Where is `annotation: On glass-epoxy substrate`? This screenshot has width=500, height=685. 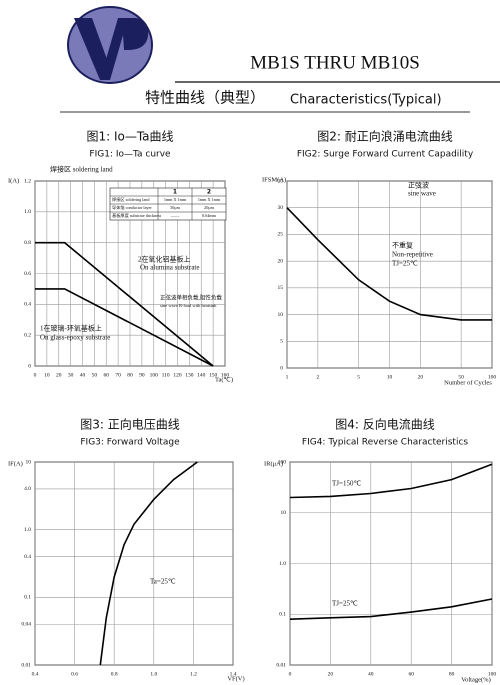
annotation: On glass-epoxy substrate is located at coordinates (75, 338).